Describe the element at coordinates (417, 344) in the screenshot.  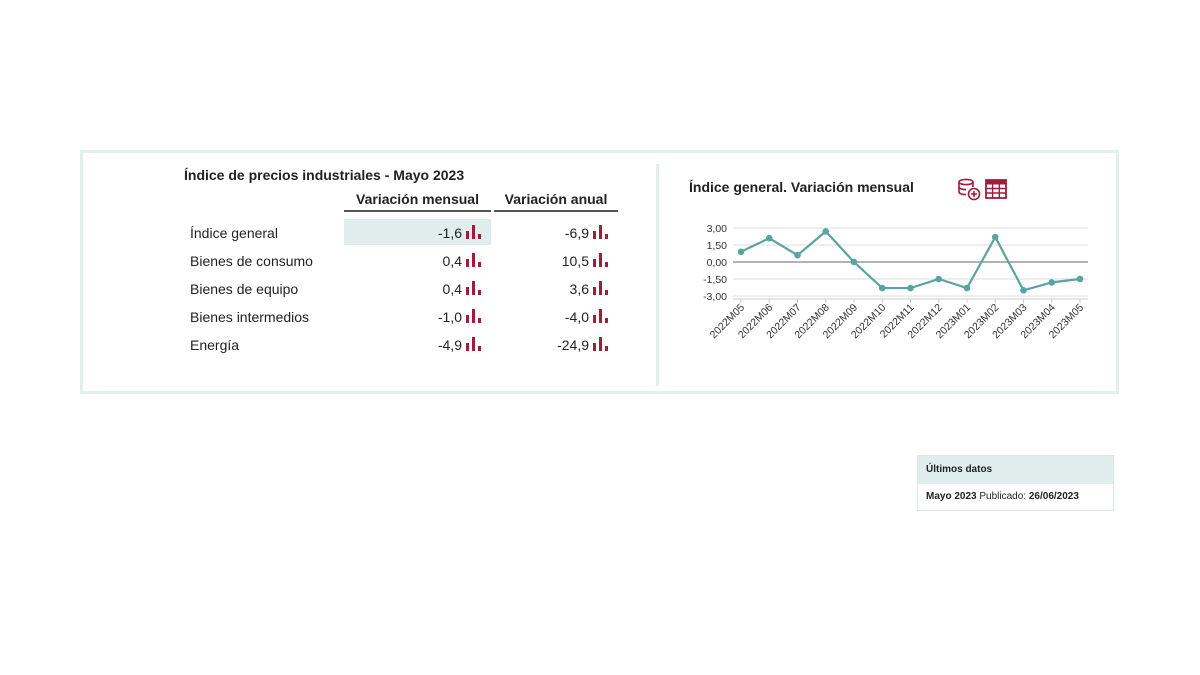
I see `monthly-cell: -4,9` at that location.